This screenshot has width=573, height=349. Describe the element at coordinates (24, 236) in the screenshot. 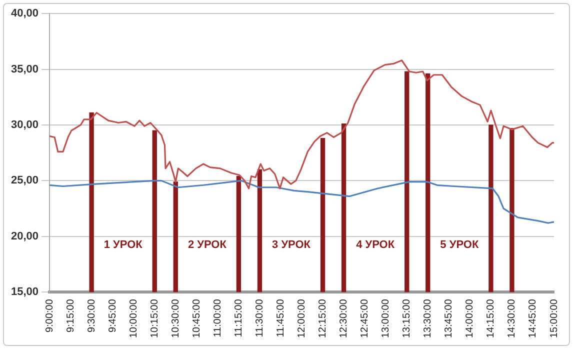

I see `y-tick-label: 20,00` at that location.